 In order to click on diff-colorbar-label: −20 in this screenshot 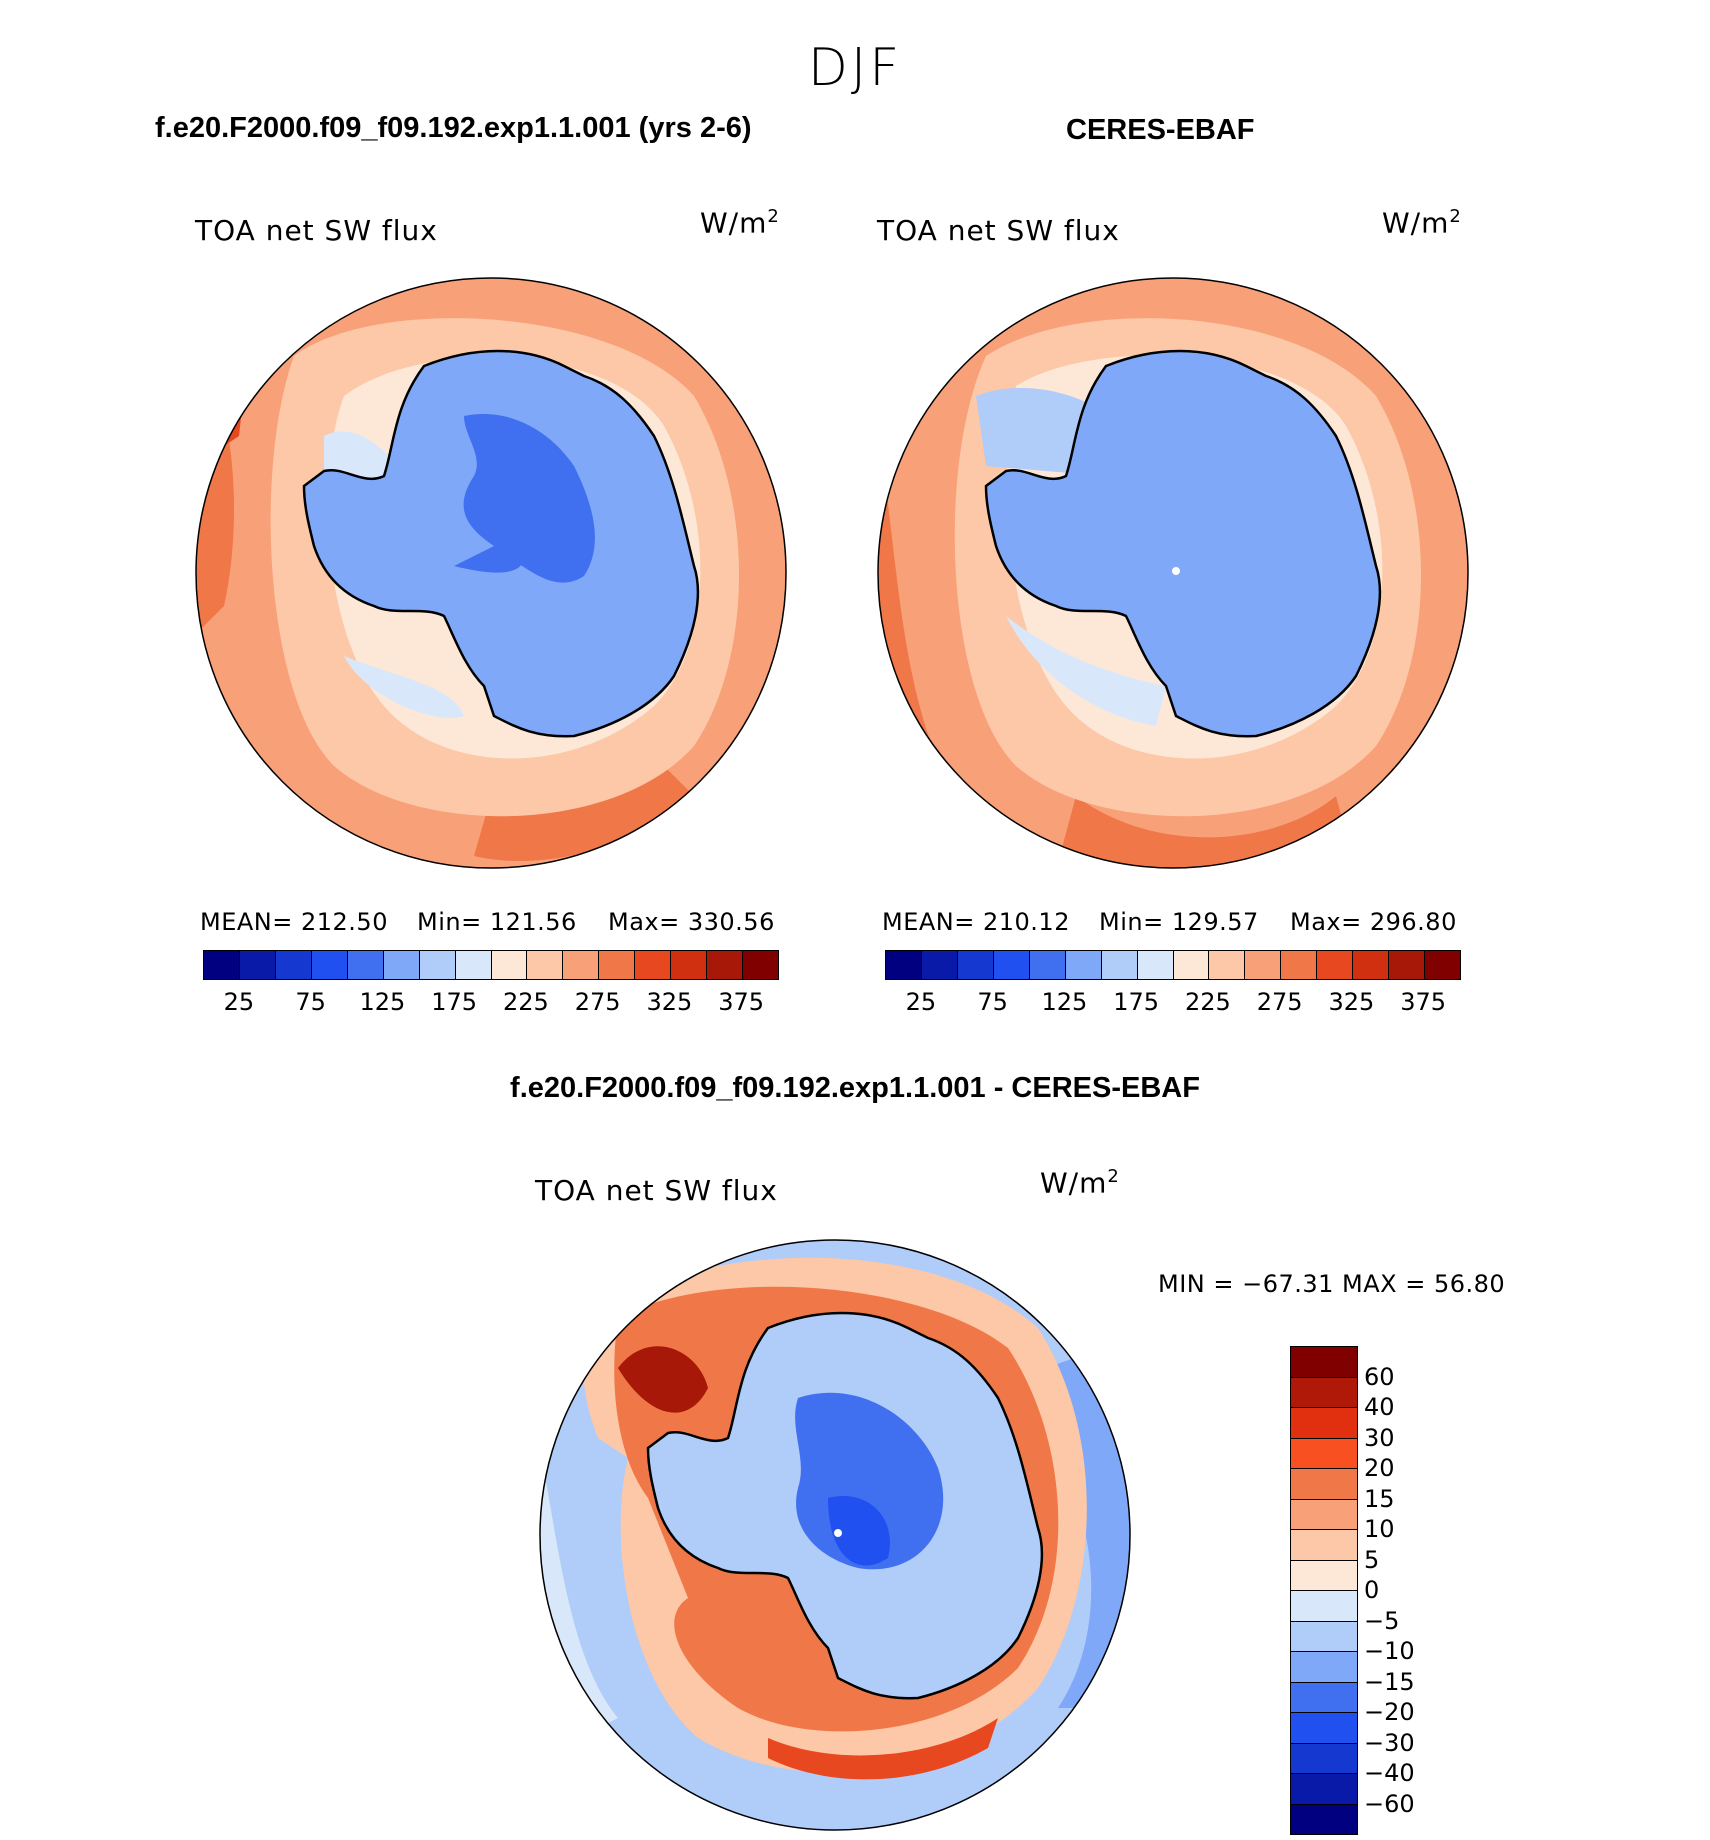, I will do `click(1389, 1712)`.